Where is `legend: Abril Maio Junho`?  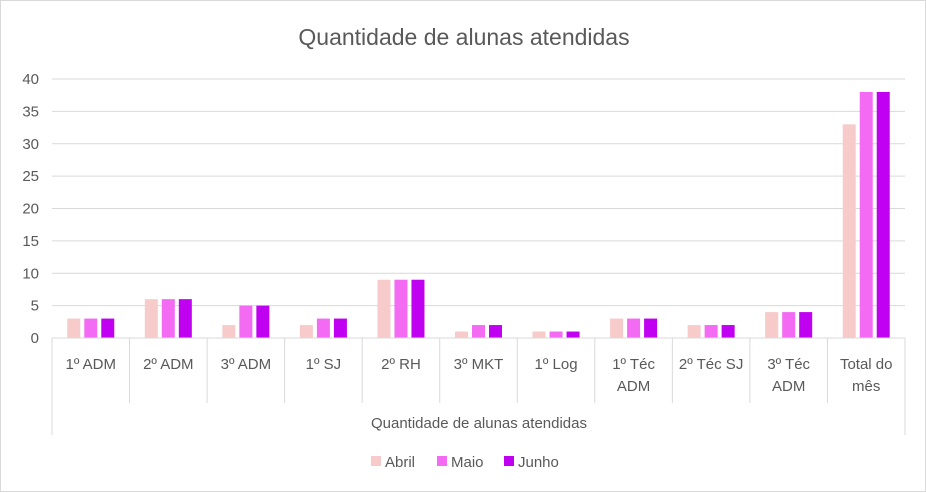 legend: Abril Maio Junho is located at coordinates (465, 462).